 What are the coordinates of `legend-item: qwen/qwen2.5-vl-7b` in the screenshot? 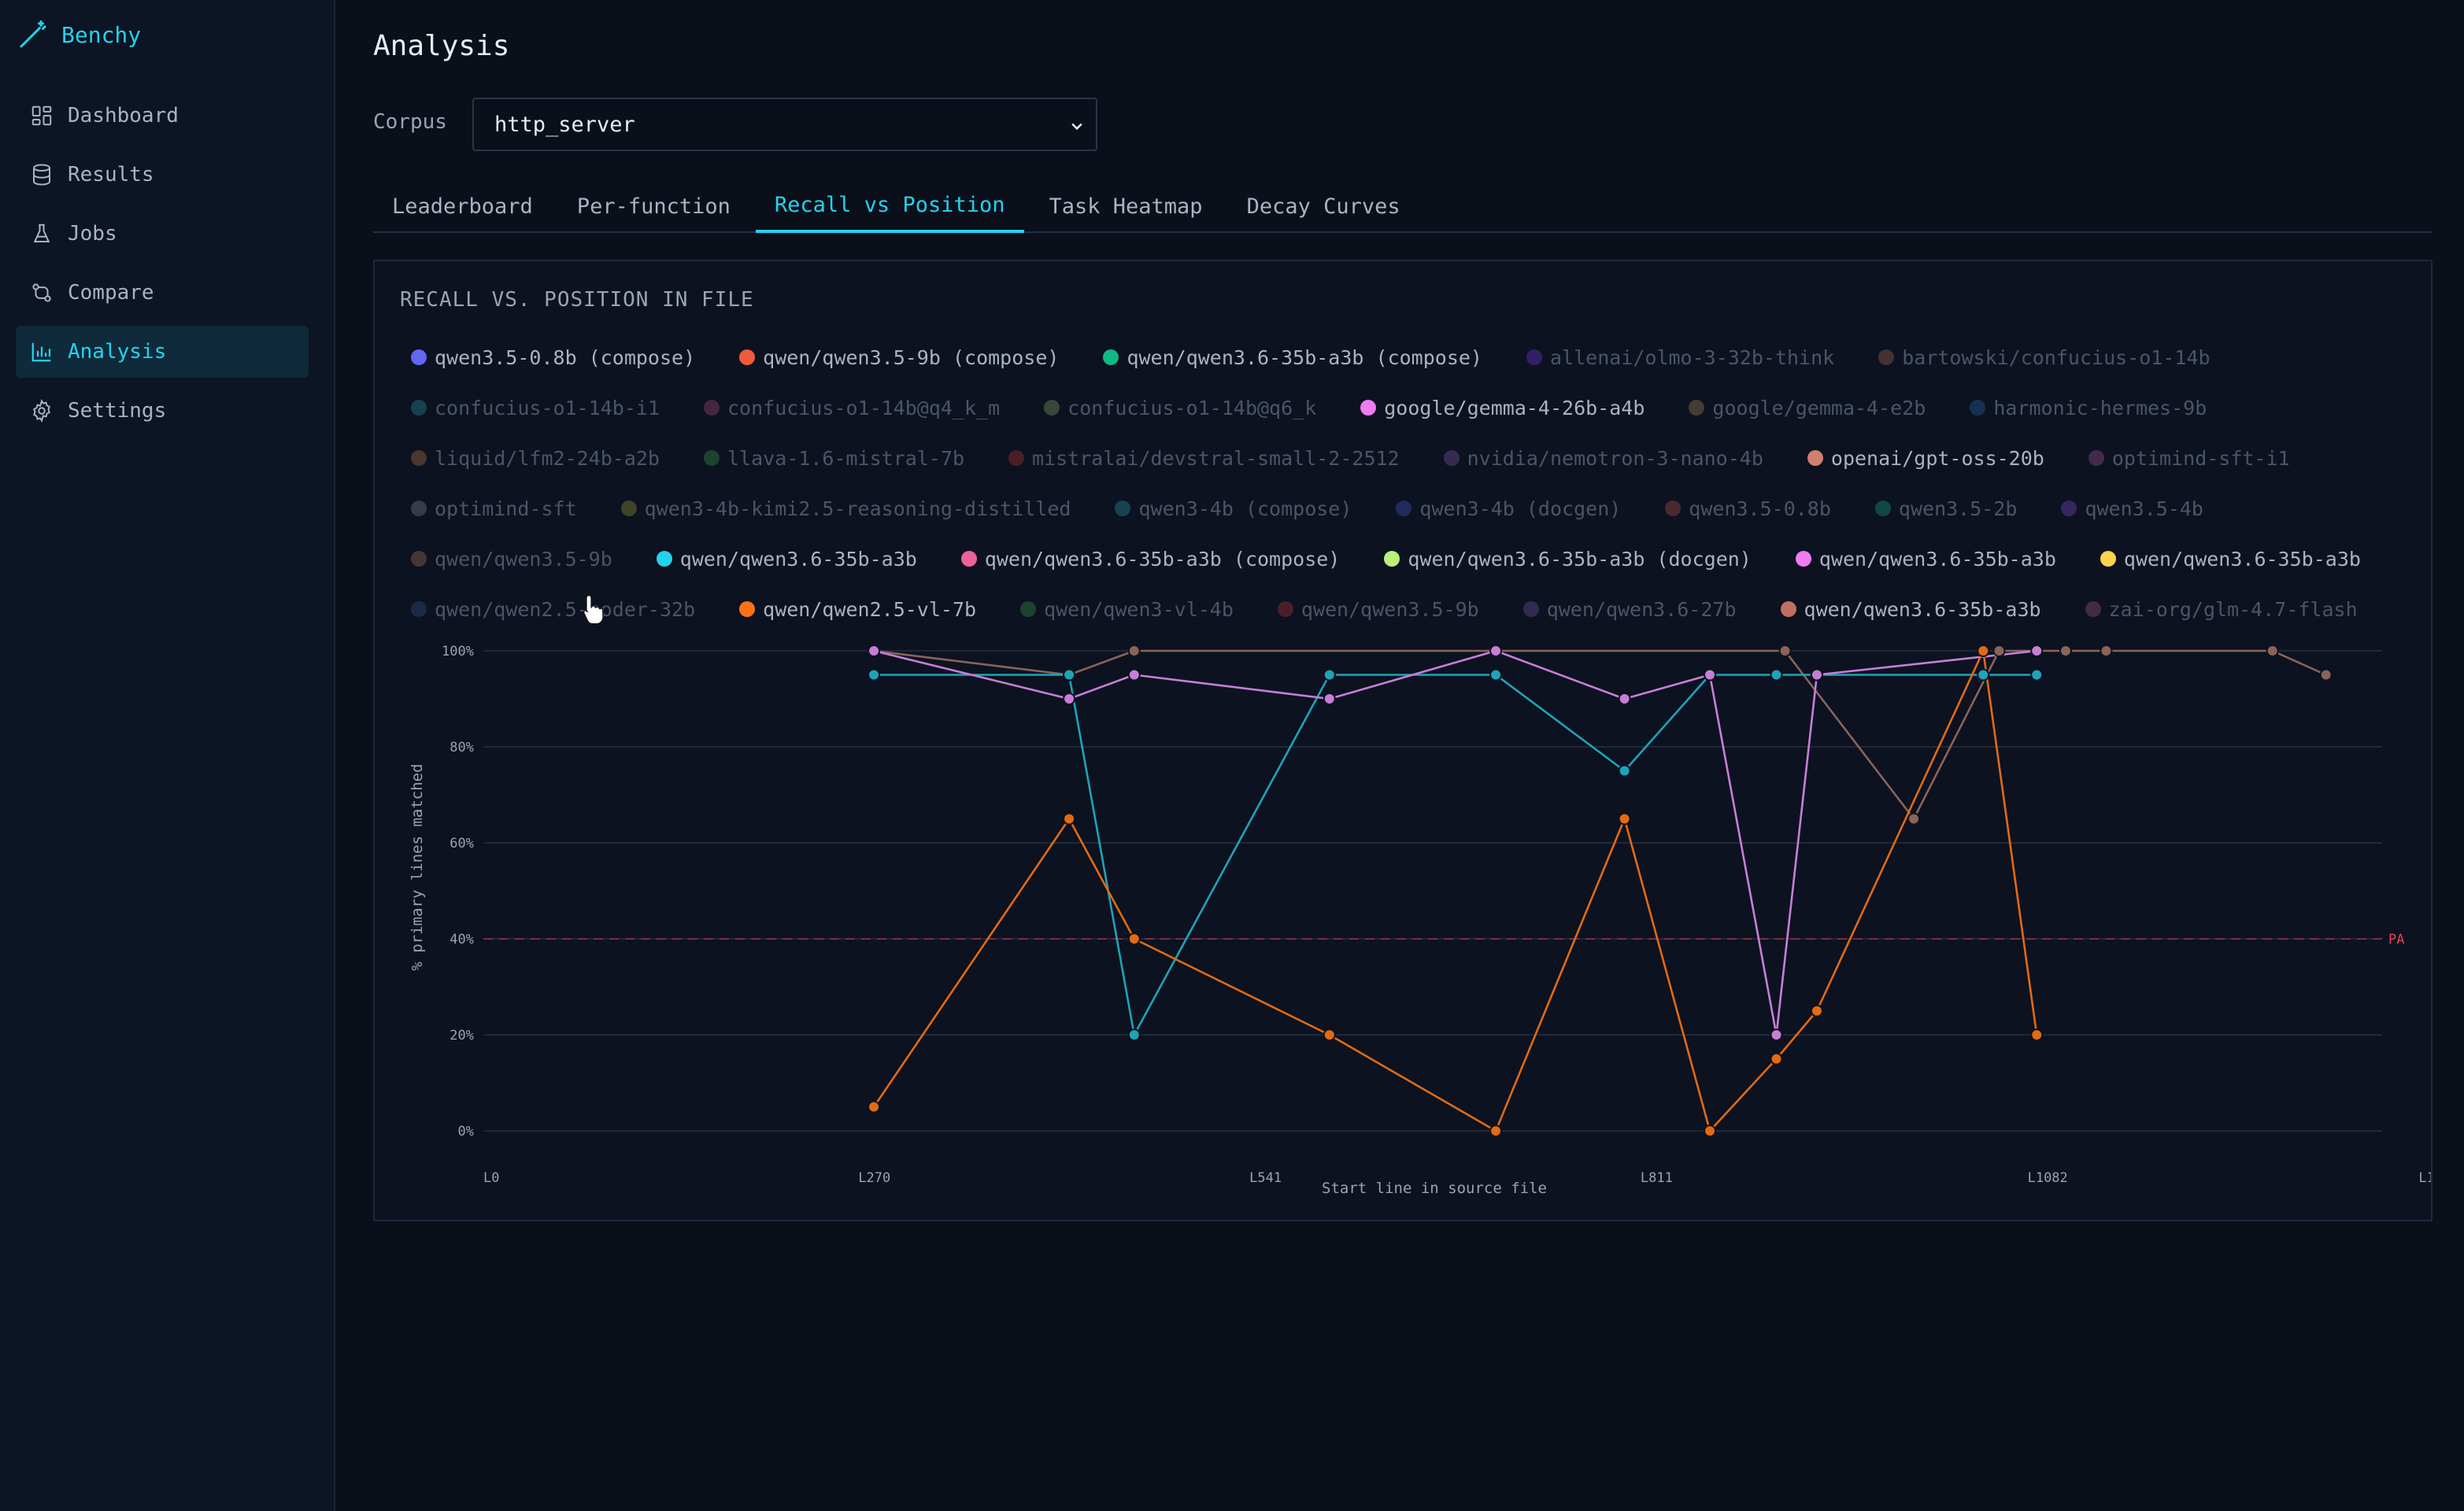 It's located at (857, 609).